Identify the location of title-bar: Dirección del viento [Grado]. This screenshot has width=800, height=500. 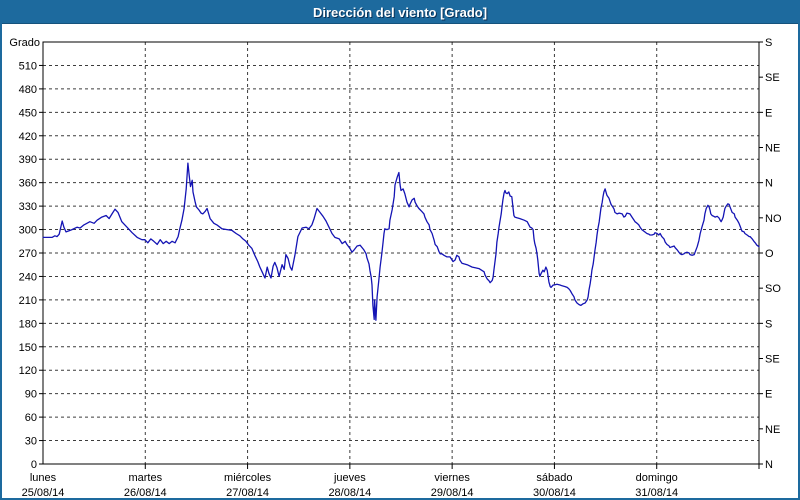
(400, 13).